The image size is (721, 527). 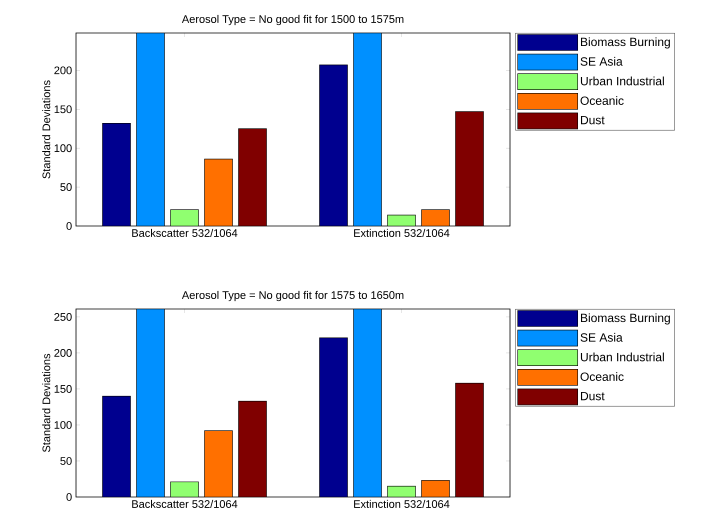 I want to click on chart-title: Aerosol Type = No good fit for 1500 to 1575m, so click(x=293, y=20).